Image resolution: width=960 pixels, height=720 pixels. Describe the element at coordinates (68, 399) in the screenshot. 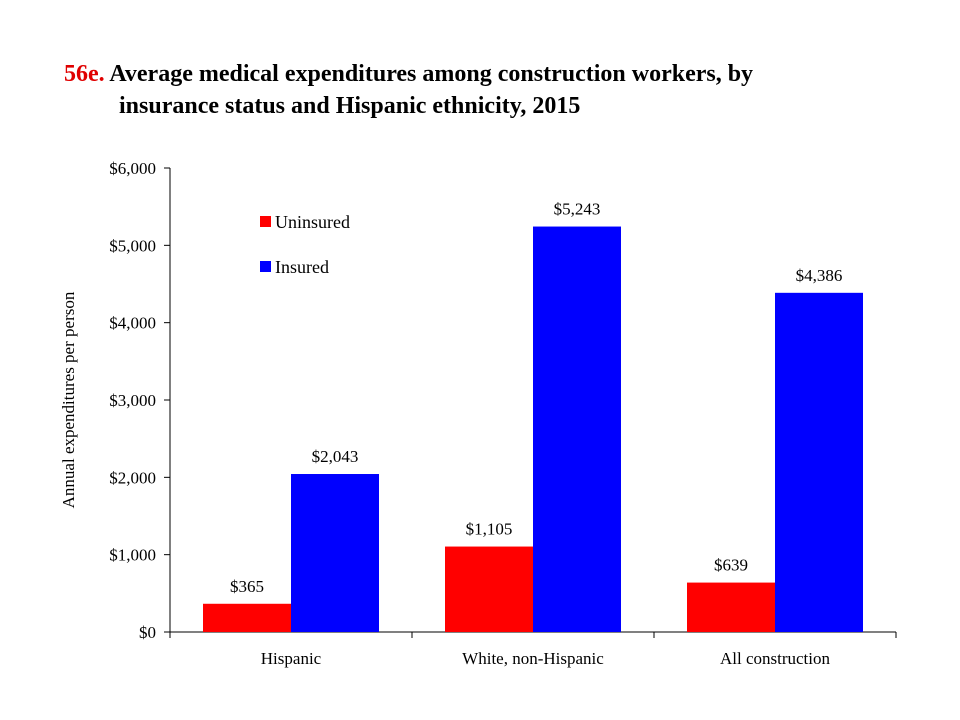

I see `y-axis-label: Annual expenditures per person` at that location.